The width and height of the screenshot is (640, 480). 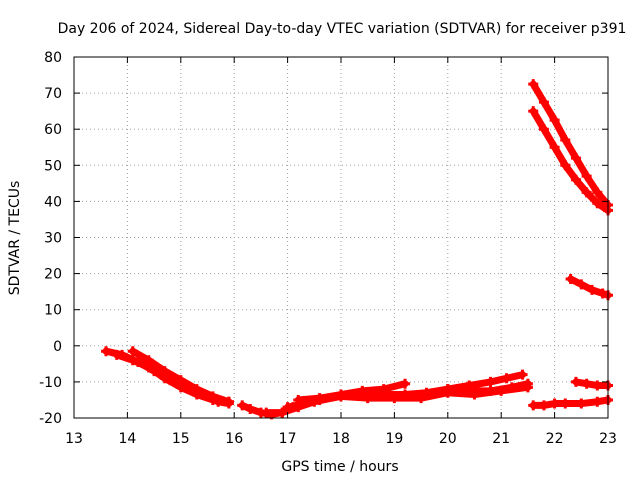 What do you see at coordinates (53, 202) in the screenshot?
I see `y-tick-label: 40` at bounding box center [53, 202].